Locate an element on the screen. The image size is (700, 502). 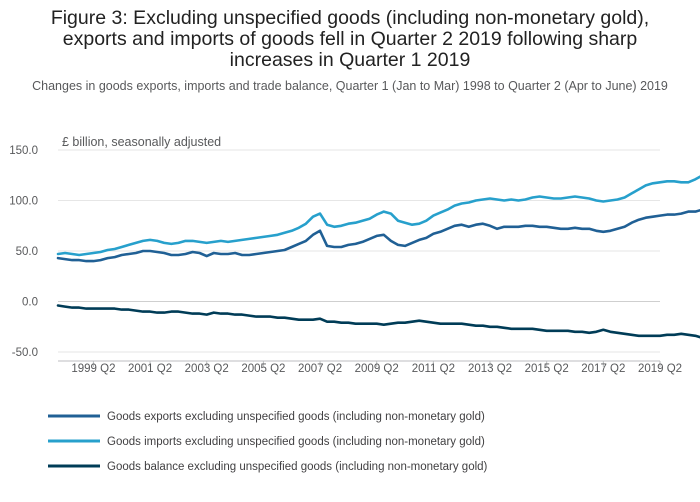
x-tick-label: 2011 Q2 is located at coordinates (433, 369).